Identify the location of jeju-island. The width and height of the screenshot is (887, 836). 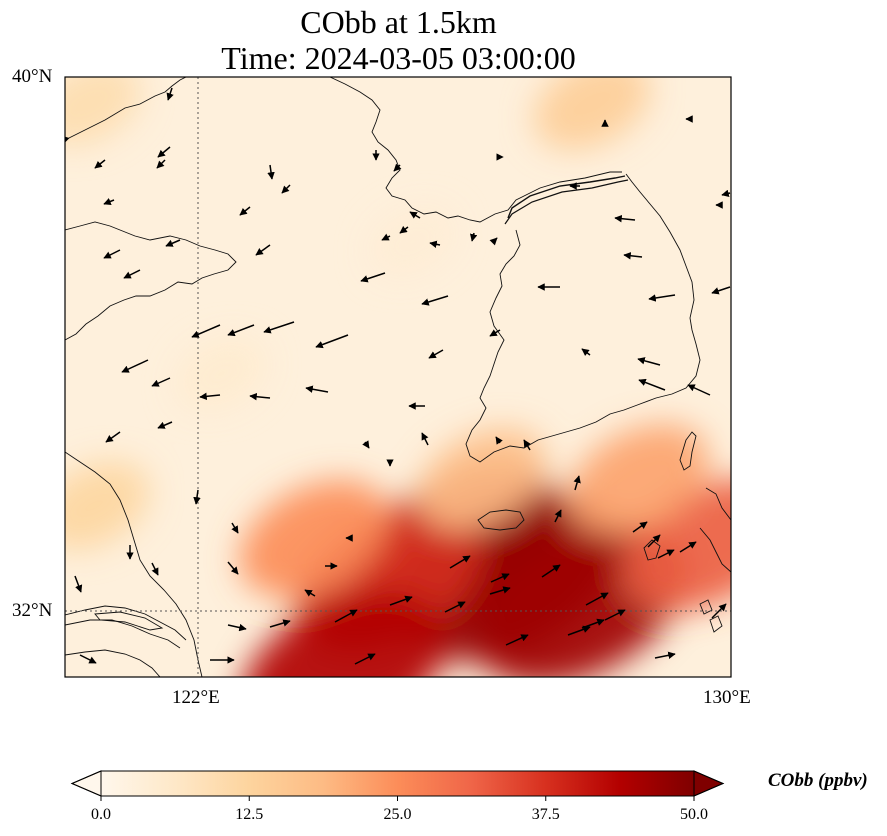
(501, 520).